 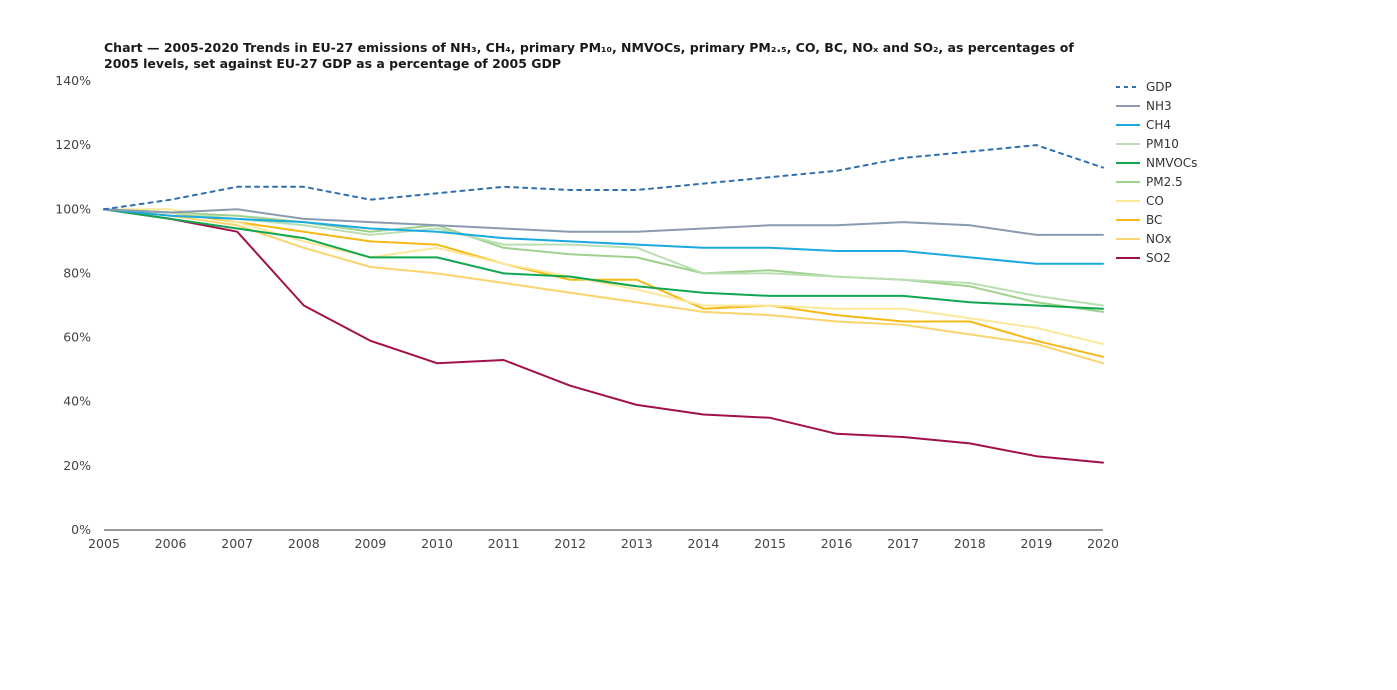 What do you see at coordinates (703, 543) in the screenshot?
I see `x-tick-label: 2014` at bounding box center [703, 543].